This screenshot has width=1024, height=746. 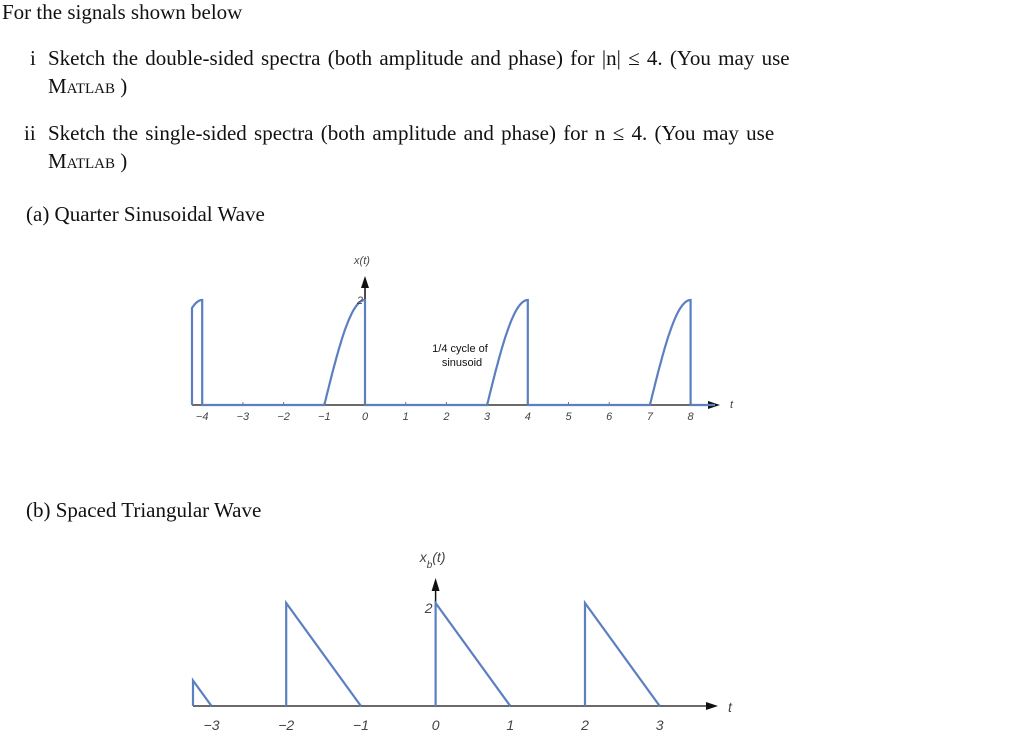 I want to click on x-tick-label-a: 4, so click(x=528, y=417).